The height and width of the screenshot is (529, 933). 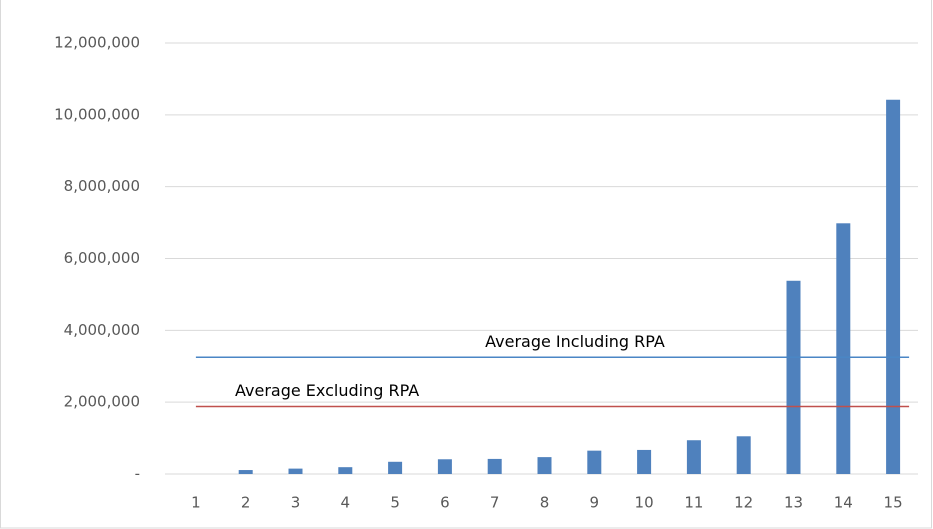 What do you see at coordinates (495, 503) in the screenshot?
I see `x-tick-label: 7` at bounding box center [495, 503].